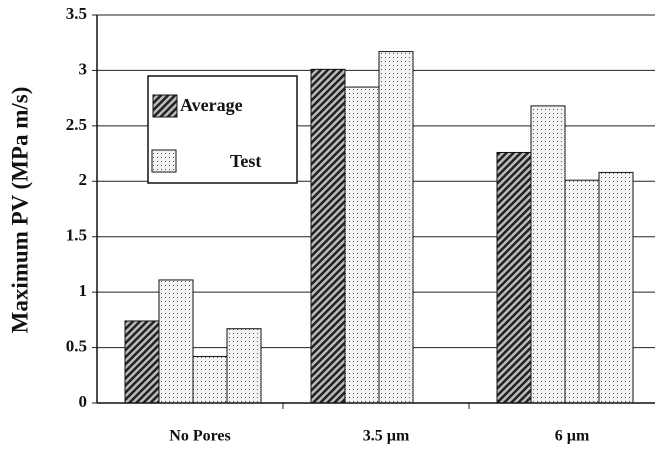 The image size is (658, 451). What do you see at coordinates (211, 105) in the screenshot?
I see `legend-label: Average` at bounding box center [211, 105].